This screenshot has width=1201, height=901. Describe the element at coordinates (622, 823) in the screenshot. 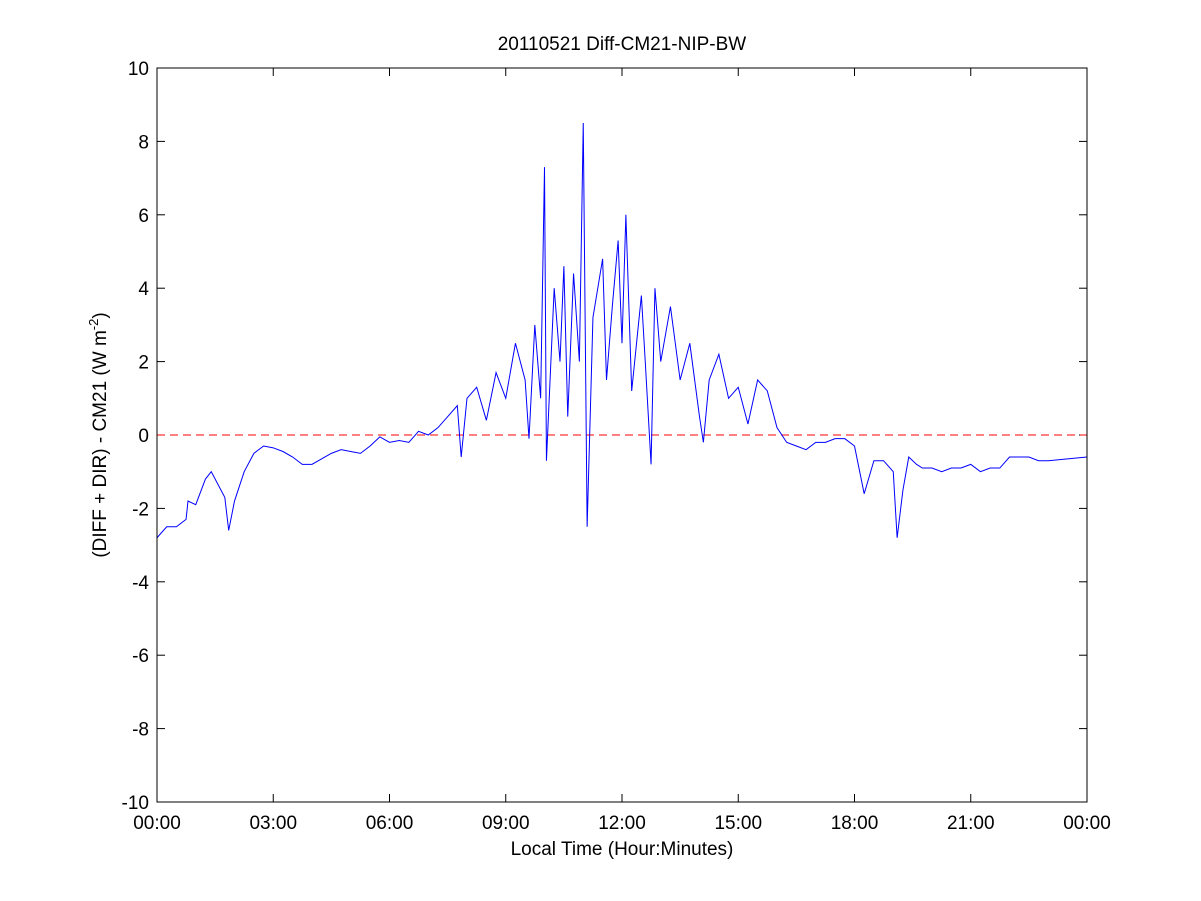

I see `x-tick-label: 12:00` at that location.